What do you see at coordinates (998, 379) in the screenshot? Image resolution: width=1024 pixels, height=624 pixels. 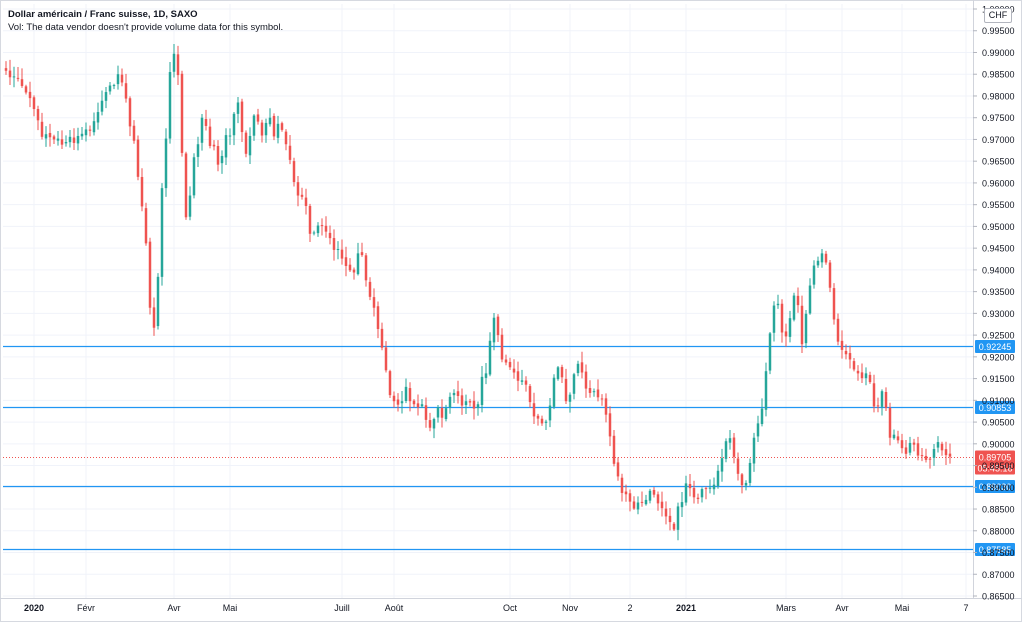 I see `y-tick-label: 0.91500` at bounding box center [998, 379].